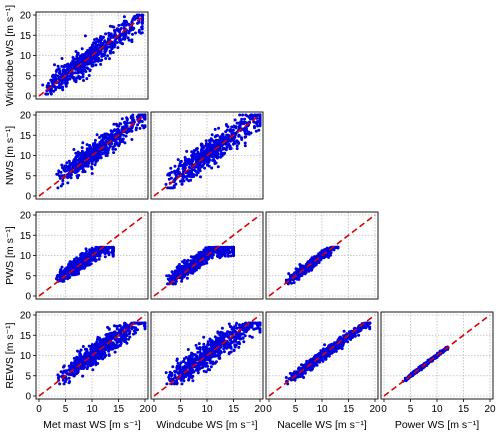 This screenshot has height=433, width=500. I want to click on y-tick-label: 20, so click(26, 216).